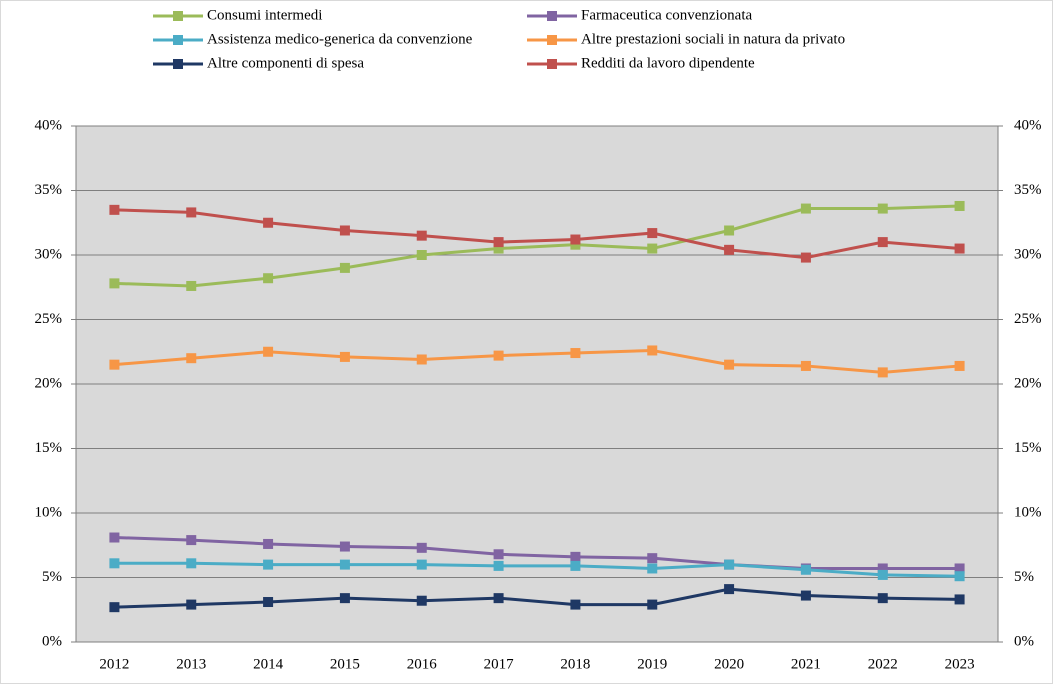 This screenshot has height=684, width=1053. Describe the element at coordinates (49, 190) in the screenshot. I see `y-tick-label: 35%` at that location.